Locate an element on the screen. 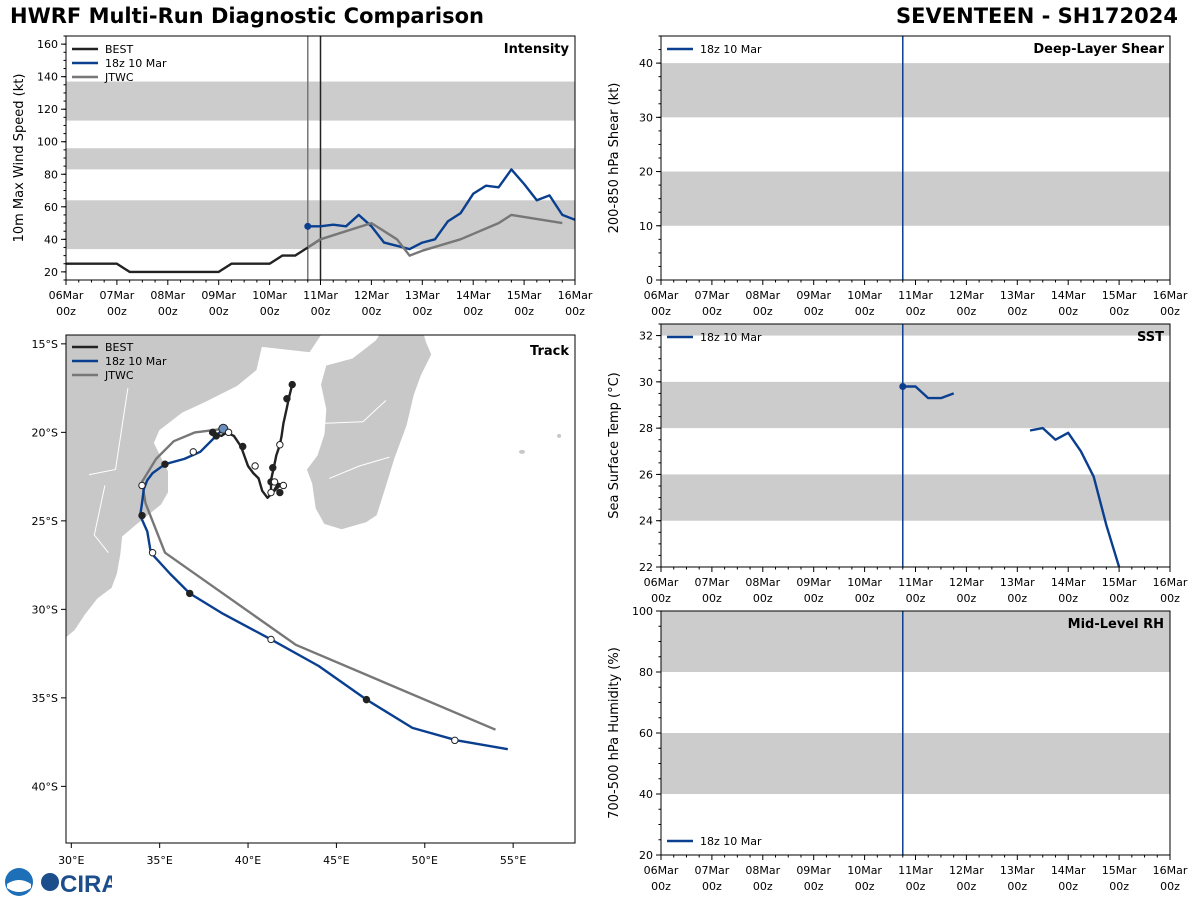 The width and height of the screenshot is (1200, 902). series-line-18z-10-mar is located at coordinates (441, 209).